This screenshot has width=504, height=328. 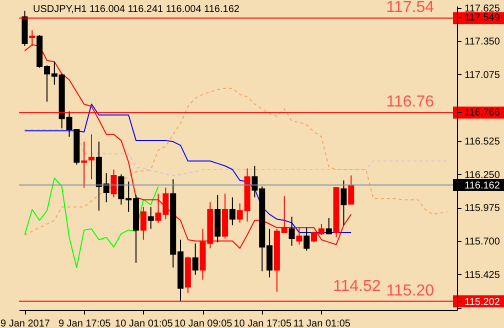 I want to click on y-tick-label: 117.350, so click(x=482, y=42).